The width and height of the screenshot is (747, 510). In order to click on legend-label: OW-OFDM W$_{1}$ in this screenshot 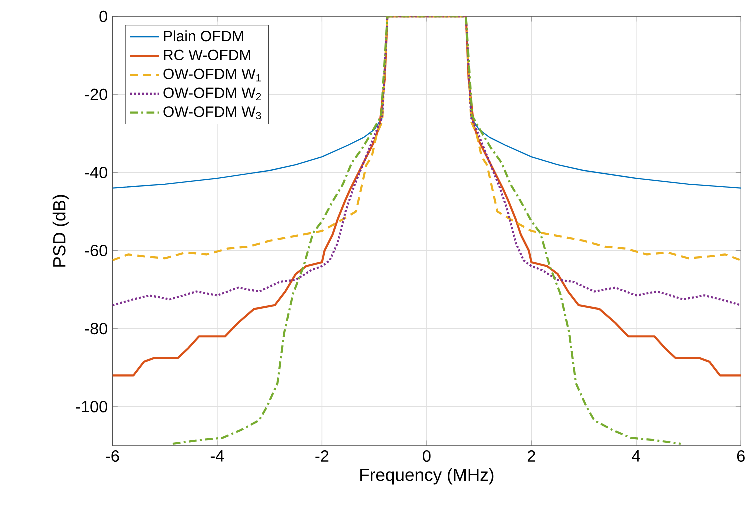, I will do `click(213, 75)`.